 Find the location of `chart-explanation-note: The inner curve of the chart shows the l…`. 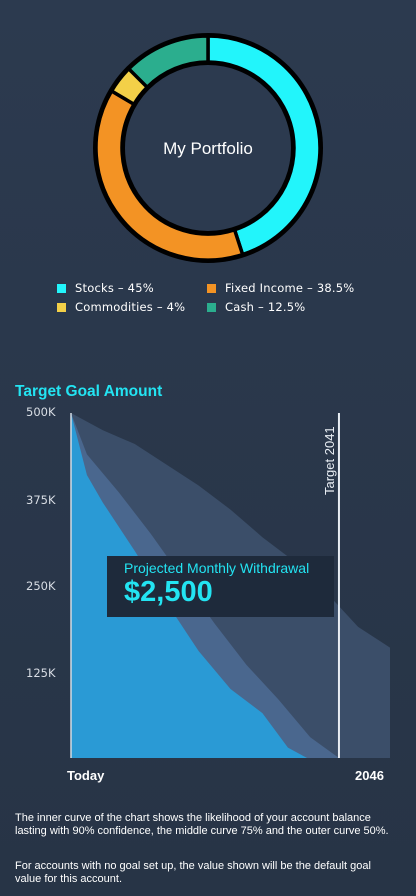

chart-explanation-note: The inner curve of the chart shows the l… is located at coordinates (202, 824).